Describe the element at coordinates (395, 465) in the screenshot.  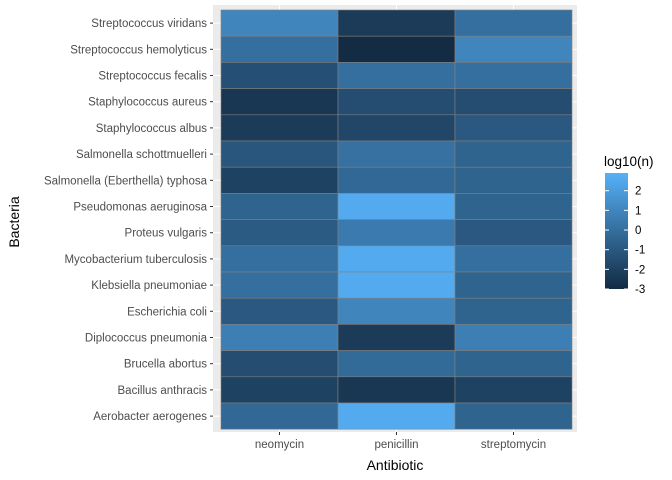
I see `x-axis-title: Antibiotic` at that location.